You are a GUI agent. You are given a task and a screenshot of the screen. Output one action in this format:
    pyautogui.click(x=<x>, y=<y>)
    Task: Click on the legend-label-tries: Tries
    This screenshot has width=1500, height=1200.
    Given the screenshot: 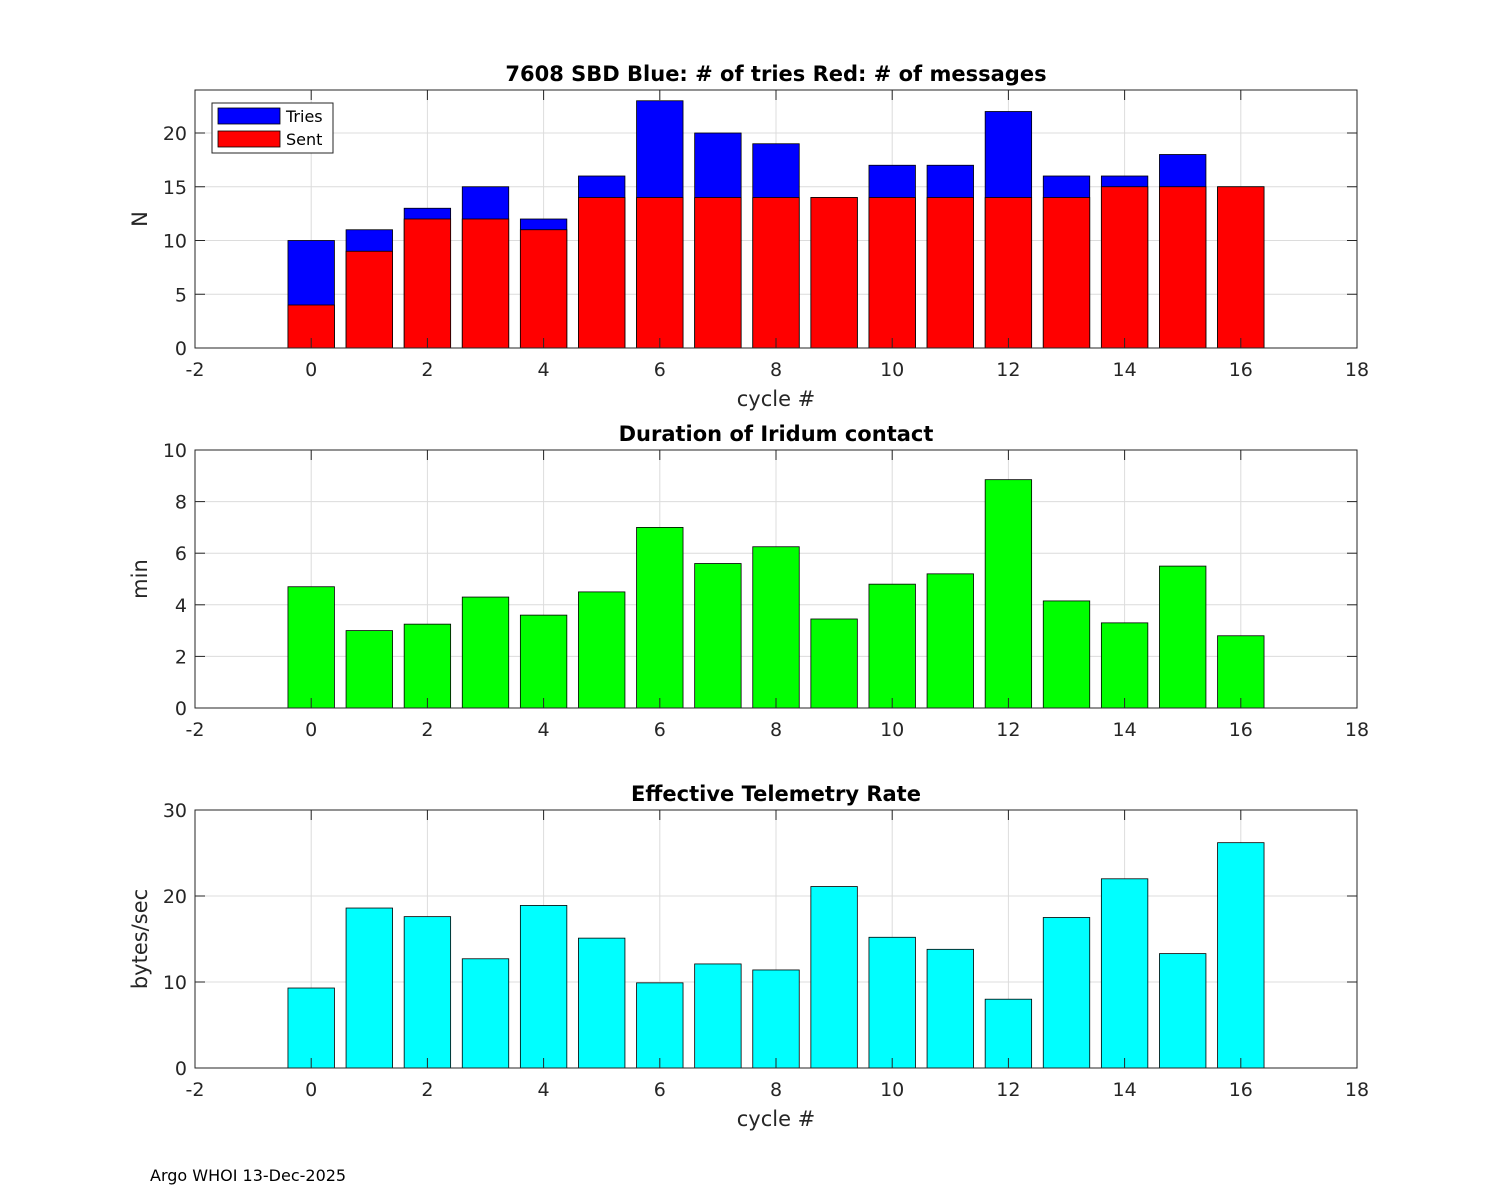 What is the action you would take?
    pyautogui.click(x=304, y=116)
    